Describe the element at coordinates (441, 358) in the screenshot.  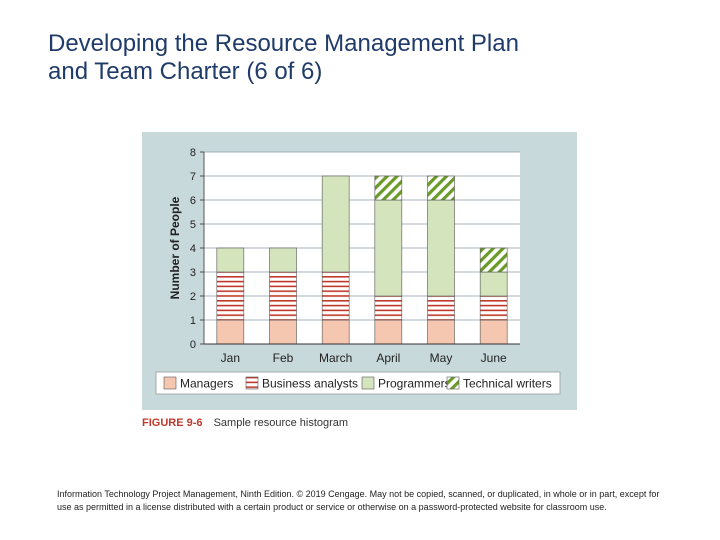
I see `x-tick-label-may: May` at that location.